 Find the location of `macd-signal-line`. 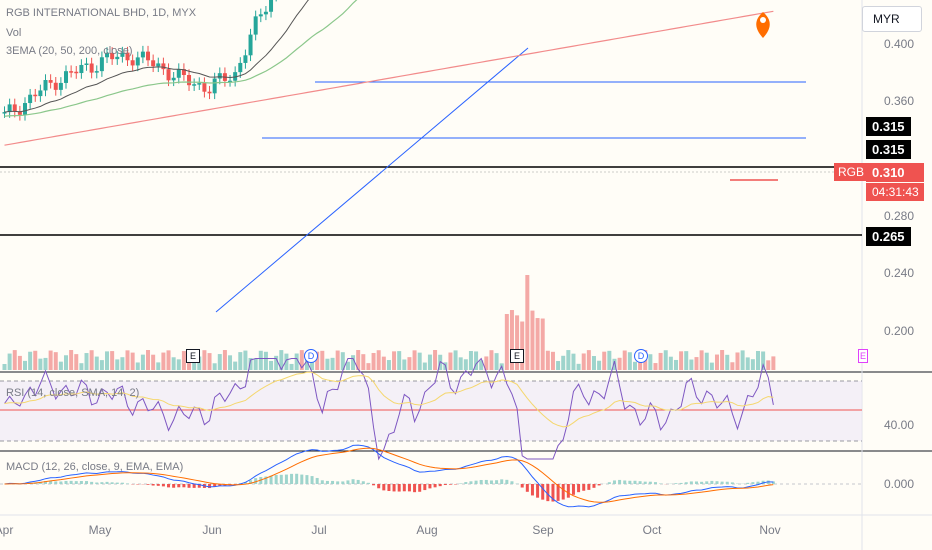

macd-signal-line is located at coordinates (389, 475).